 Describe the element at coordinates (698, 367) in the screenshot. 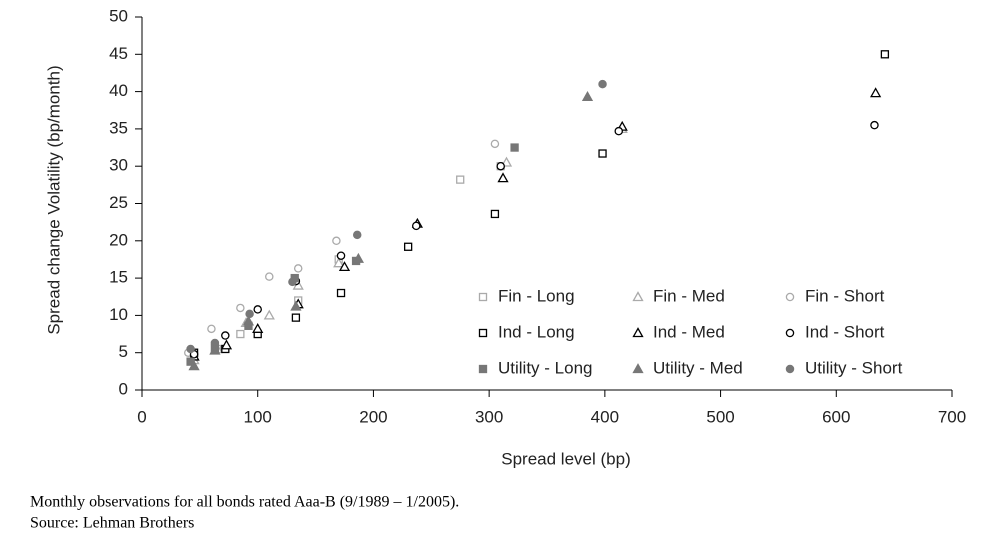

I see `legend-label: Utility - Med` at that location.